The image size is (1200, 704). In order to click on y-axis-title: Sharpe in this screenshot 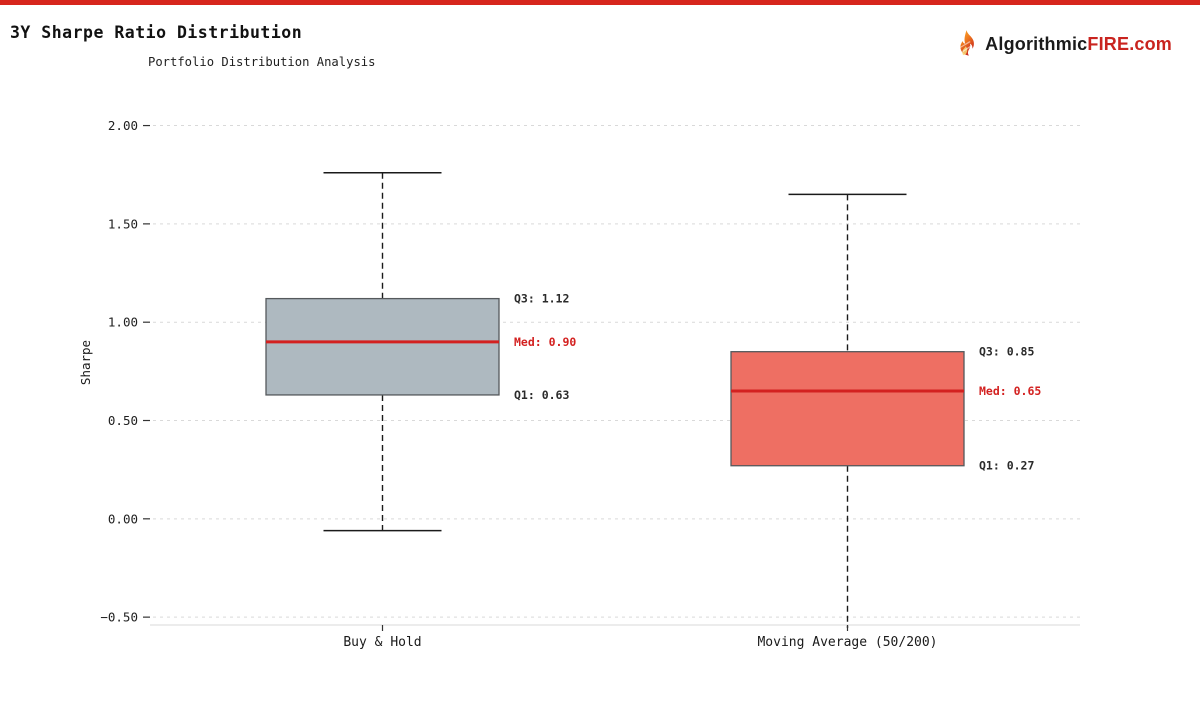, I will do `click(85, 362)`.